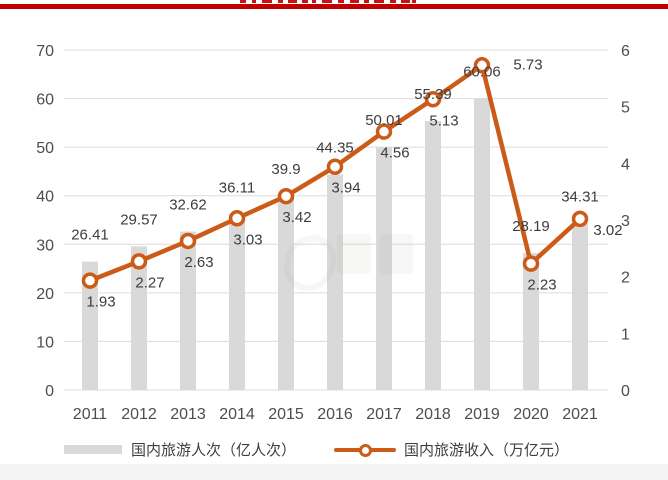 The width and height of the screenshot is (668, 480). I want to click on x-tick-label: 2013, so click(188, 414).